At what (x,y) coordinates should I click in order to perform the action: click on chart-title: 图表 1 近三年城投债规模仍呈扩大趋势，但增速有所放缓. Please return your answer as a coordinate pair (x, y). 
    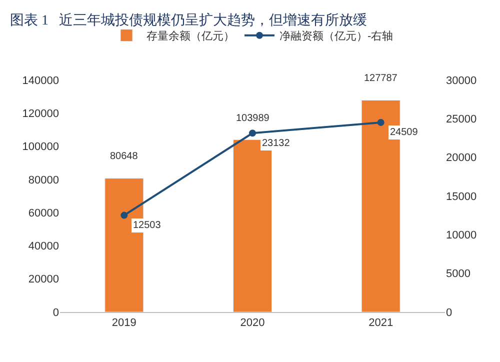
    Looking at the image, I should click on (188, 20).